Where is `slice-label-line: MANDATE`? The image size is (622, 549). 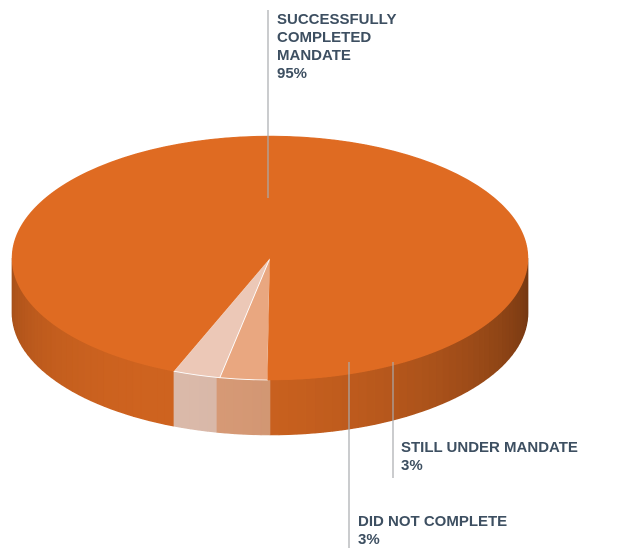
slice-label-line: MANDATE is located at coordinates (336, 56).